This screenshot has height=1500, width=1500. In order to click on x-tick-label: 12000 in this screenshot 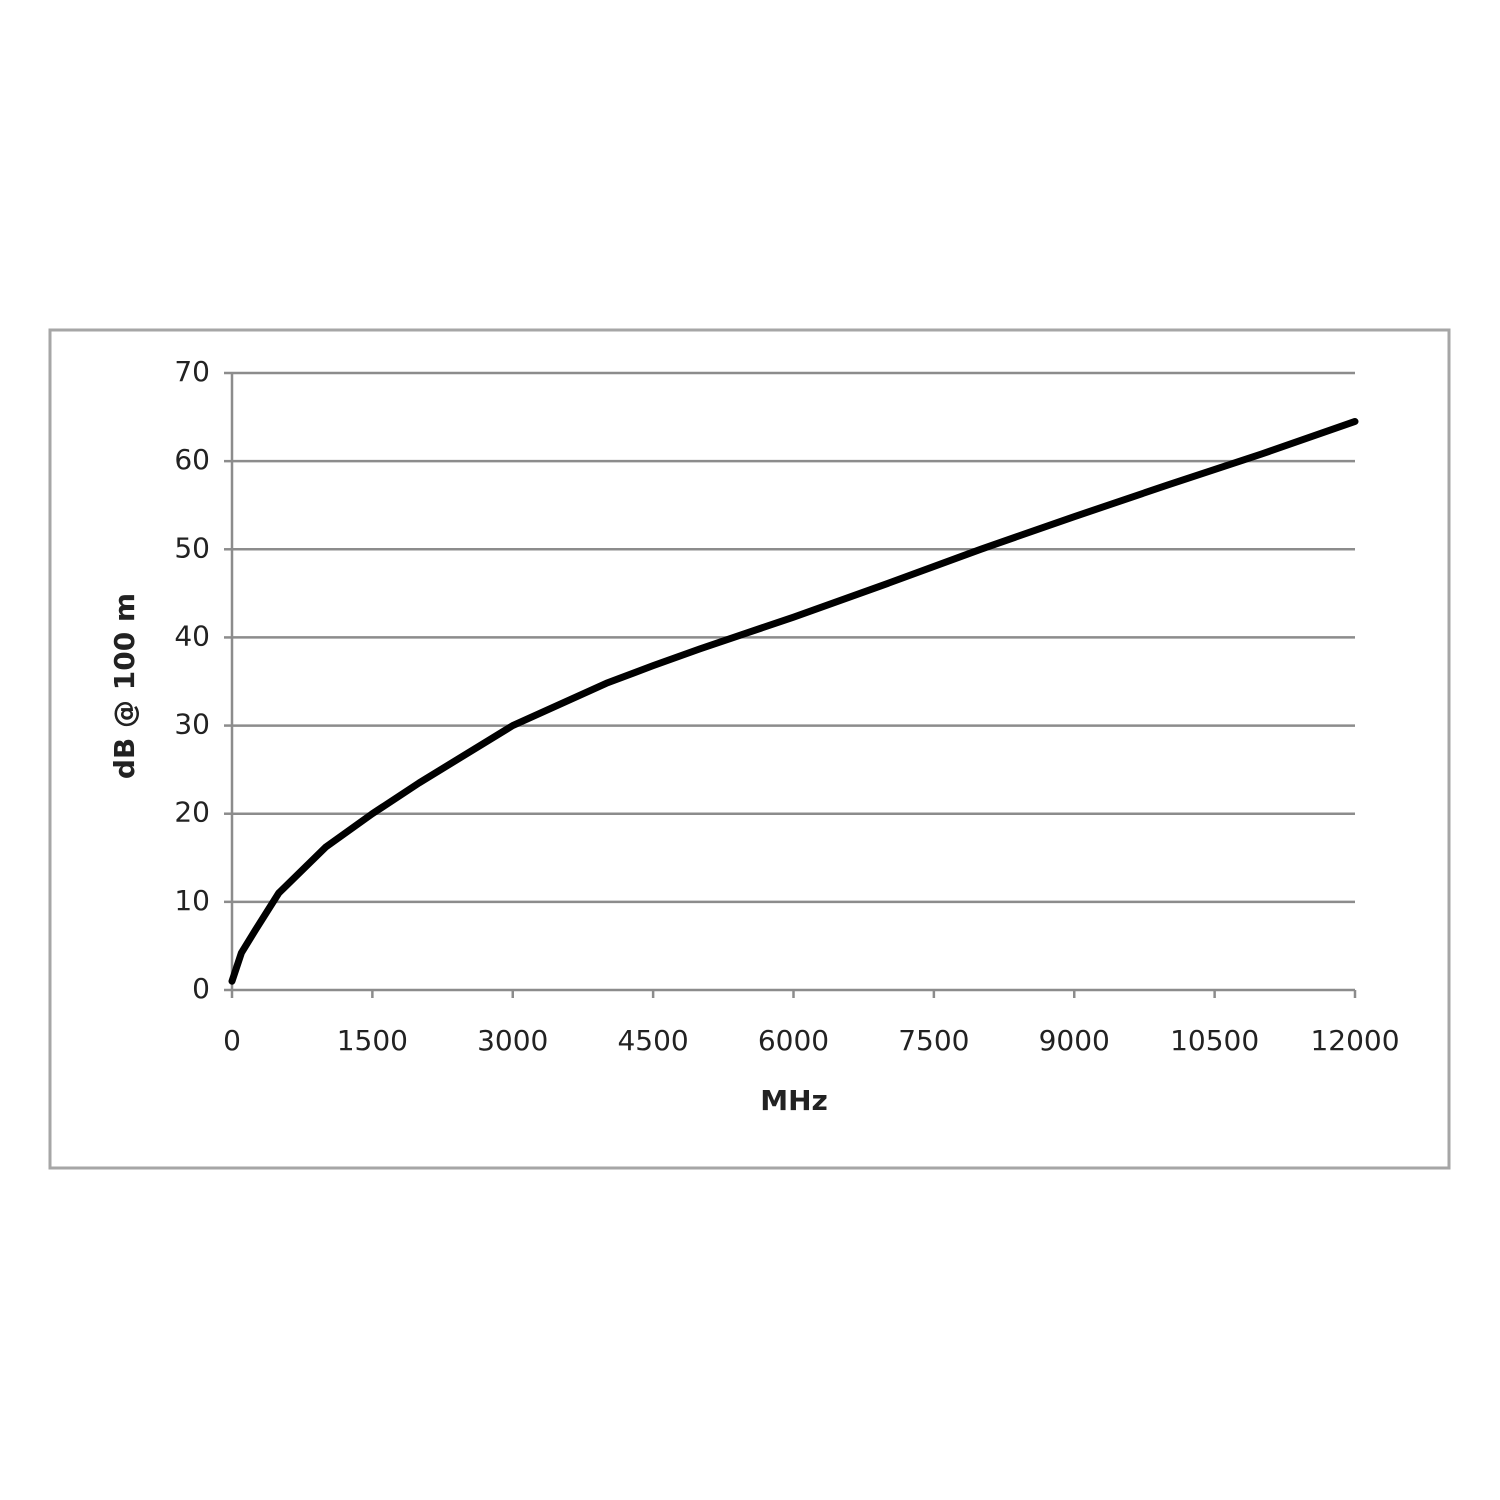, I will do `click(1354, 1040)`.